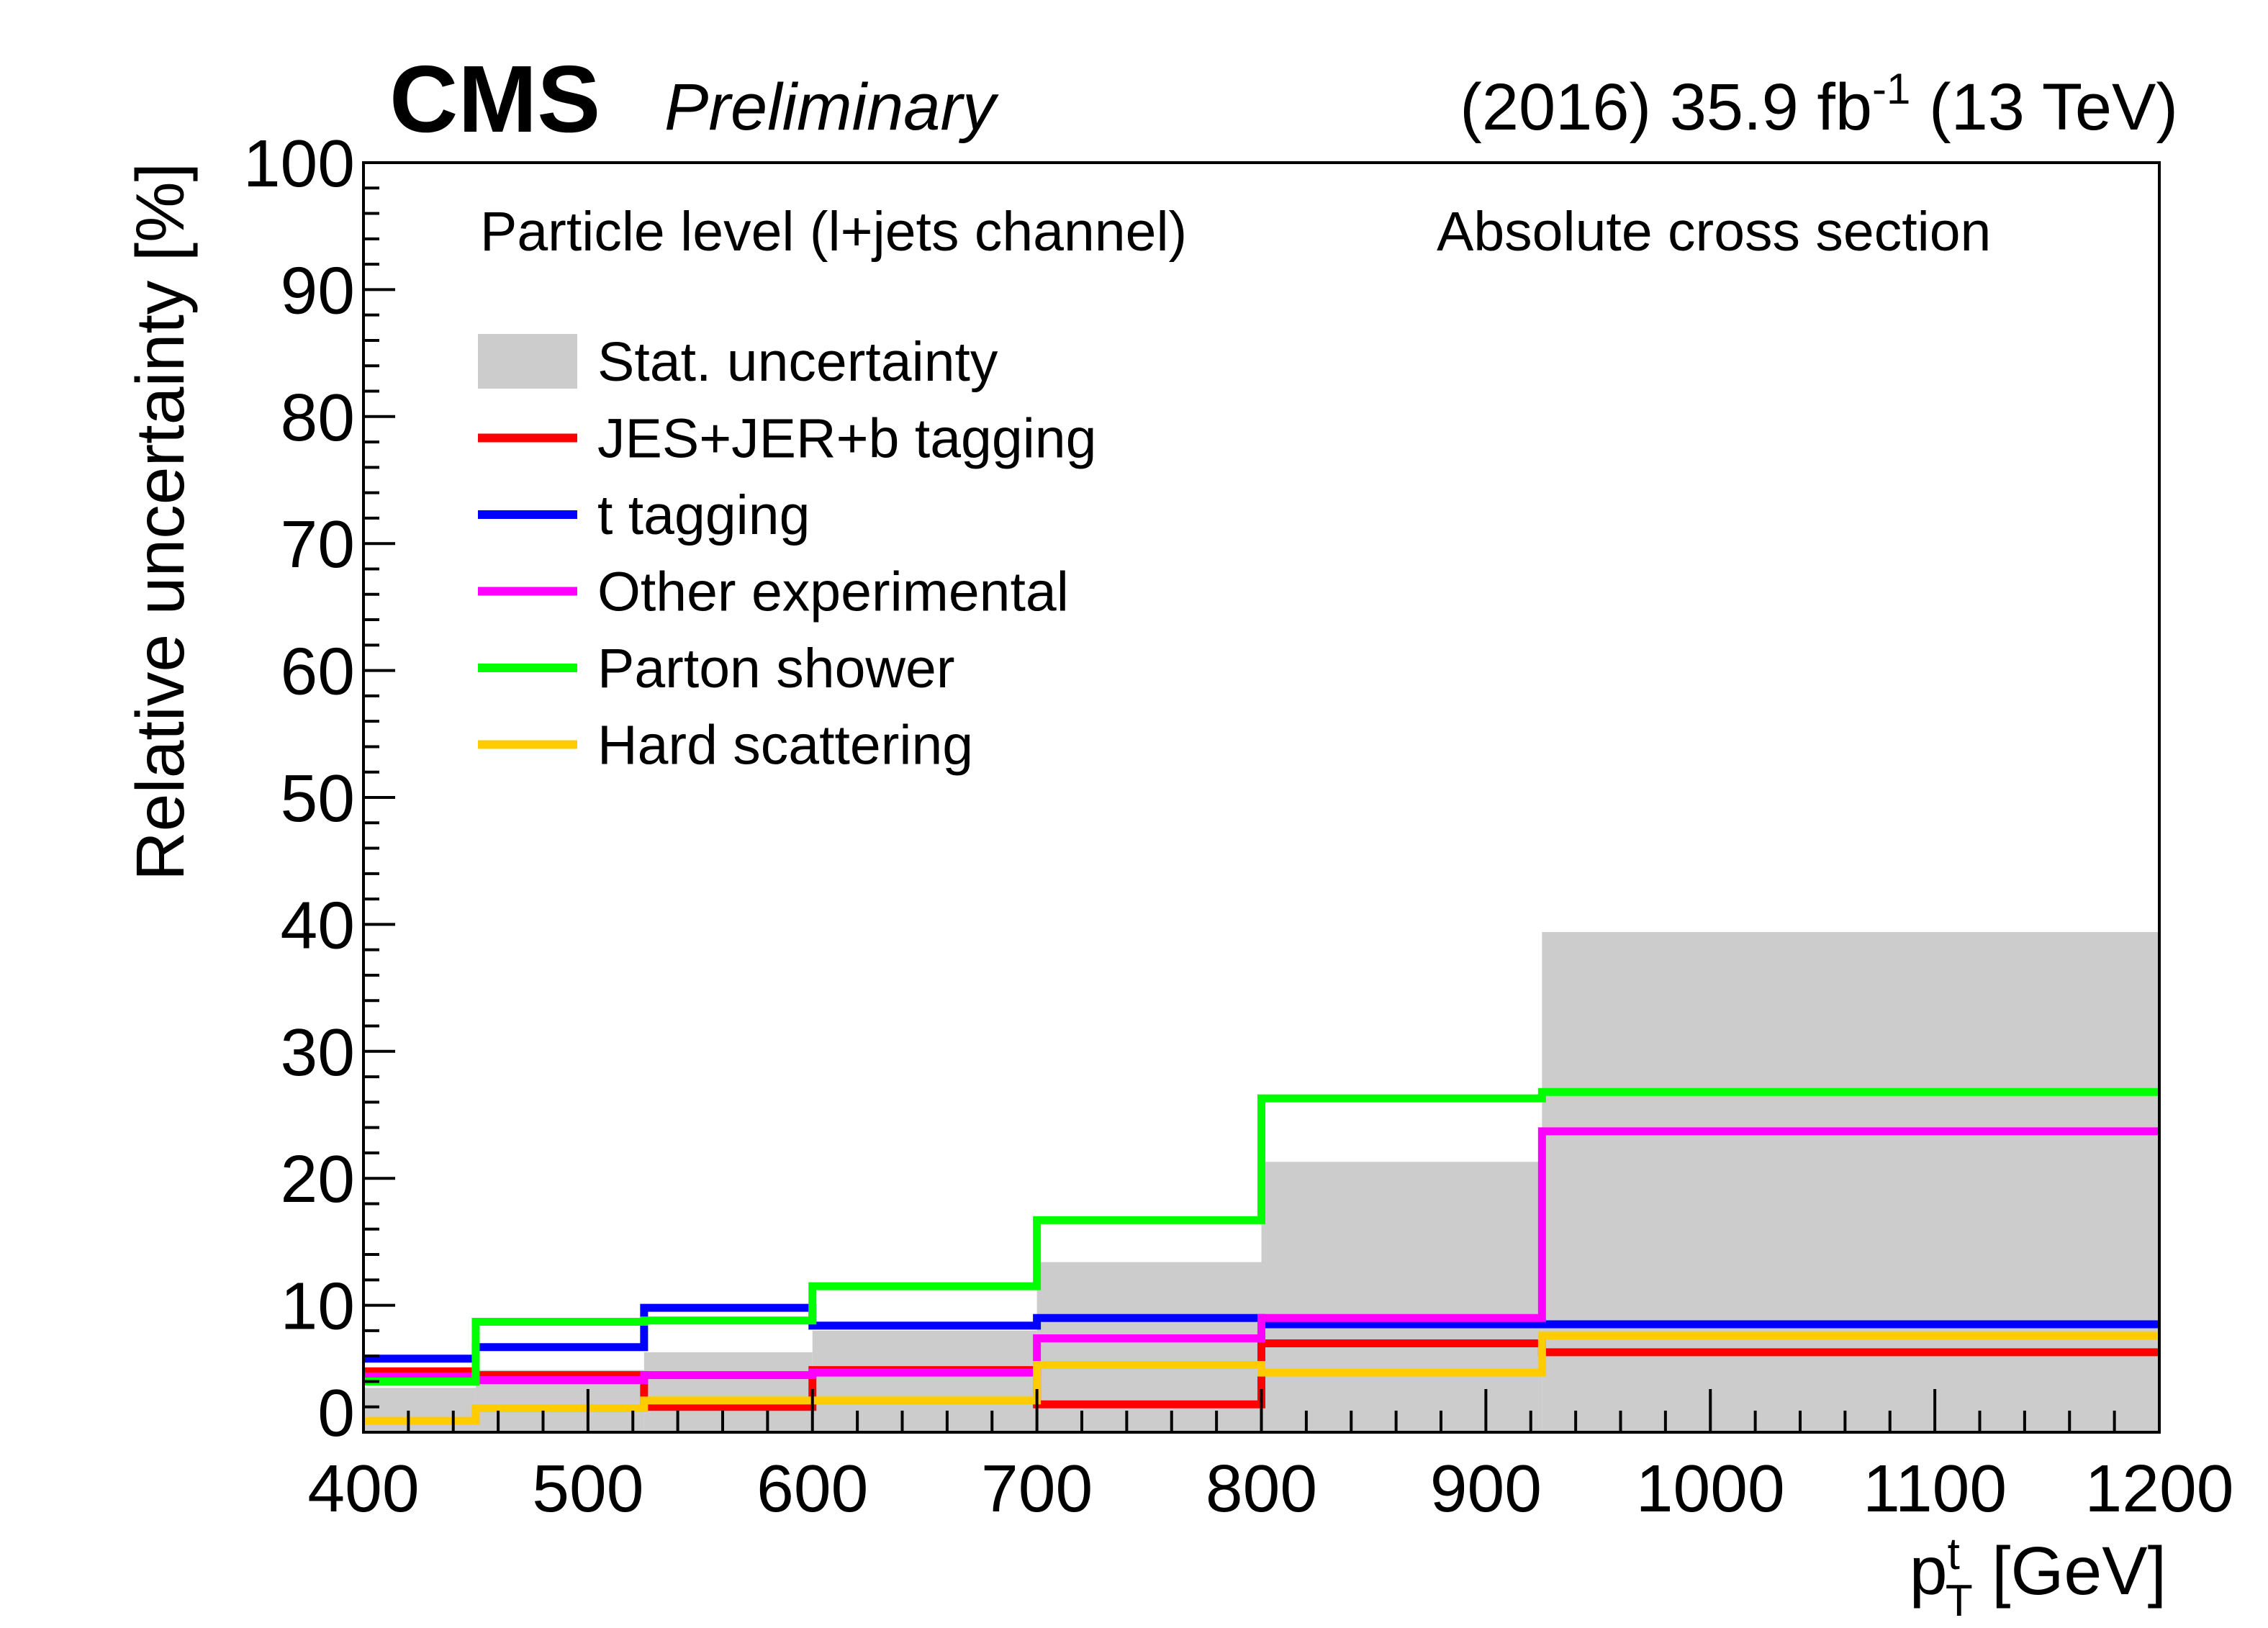 The width and height of the screenshot is (2268, 1628). I want to click on legend-entry-hard-scattering: Hard scattering, so click(725, 746).